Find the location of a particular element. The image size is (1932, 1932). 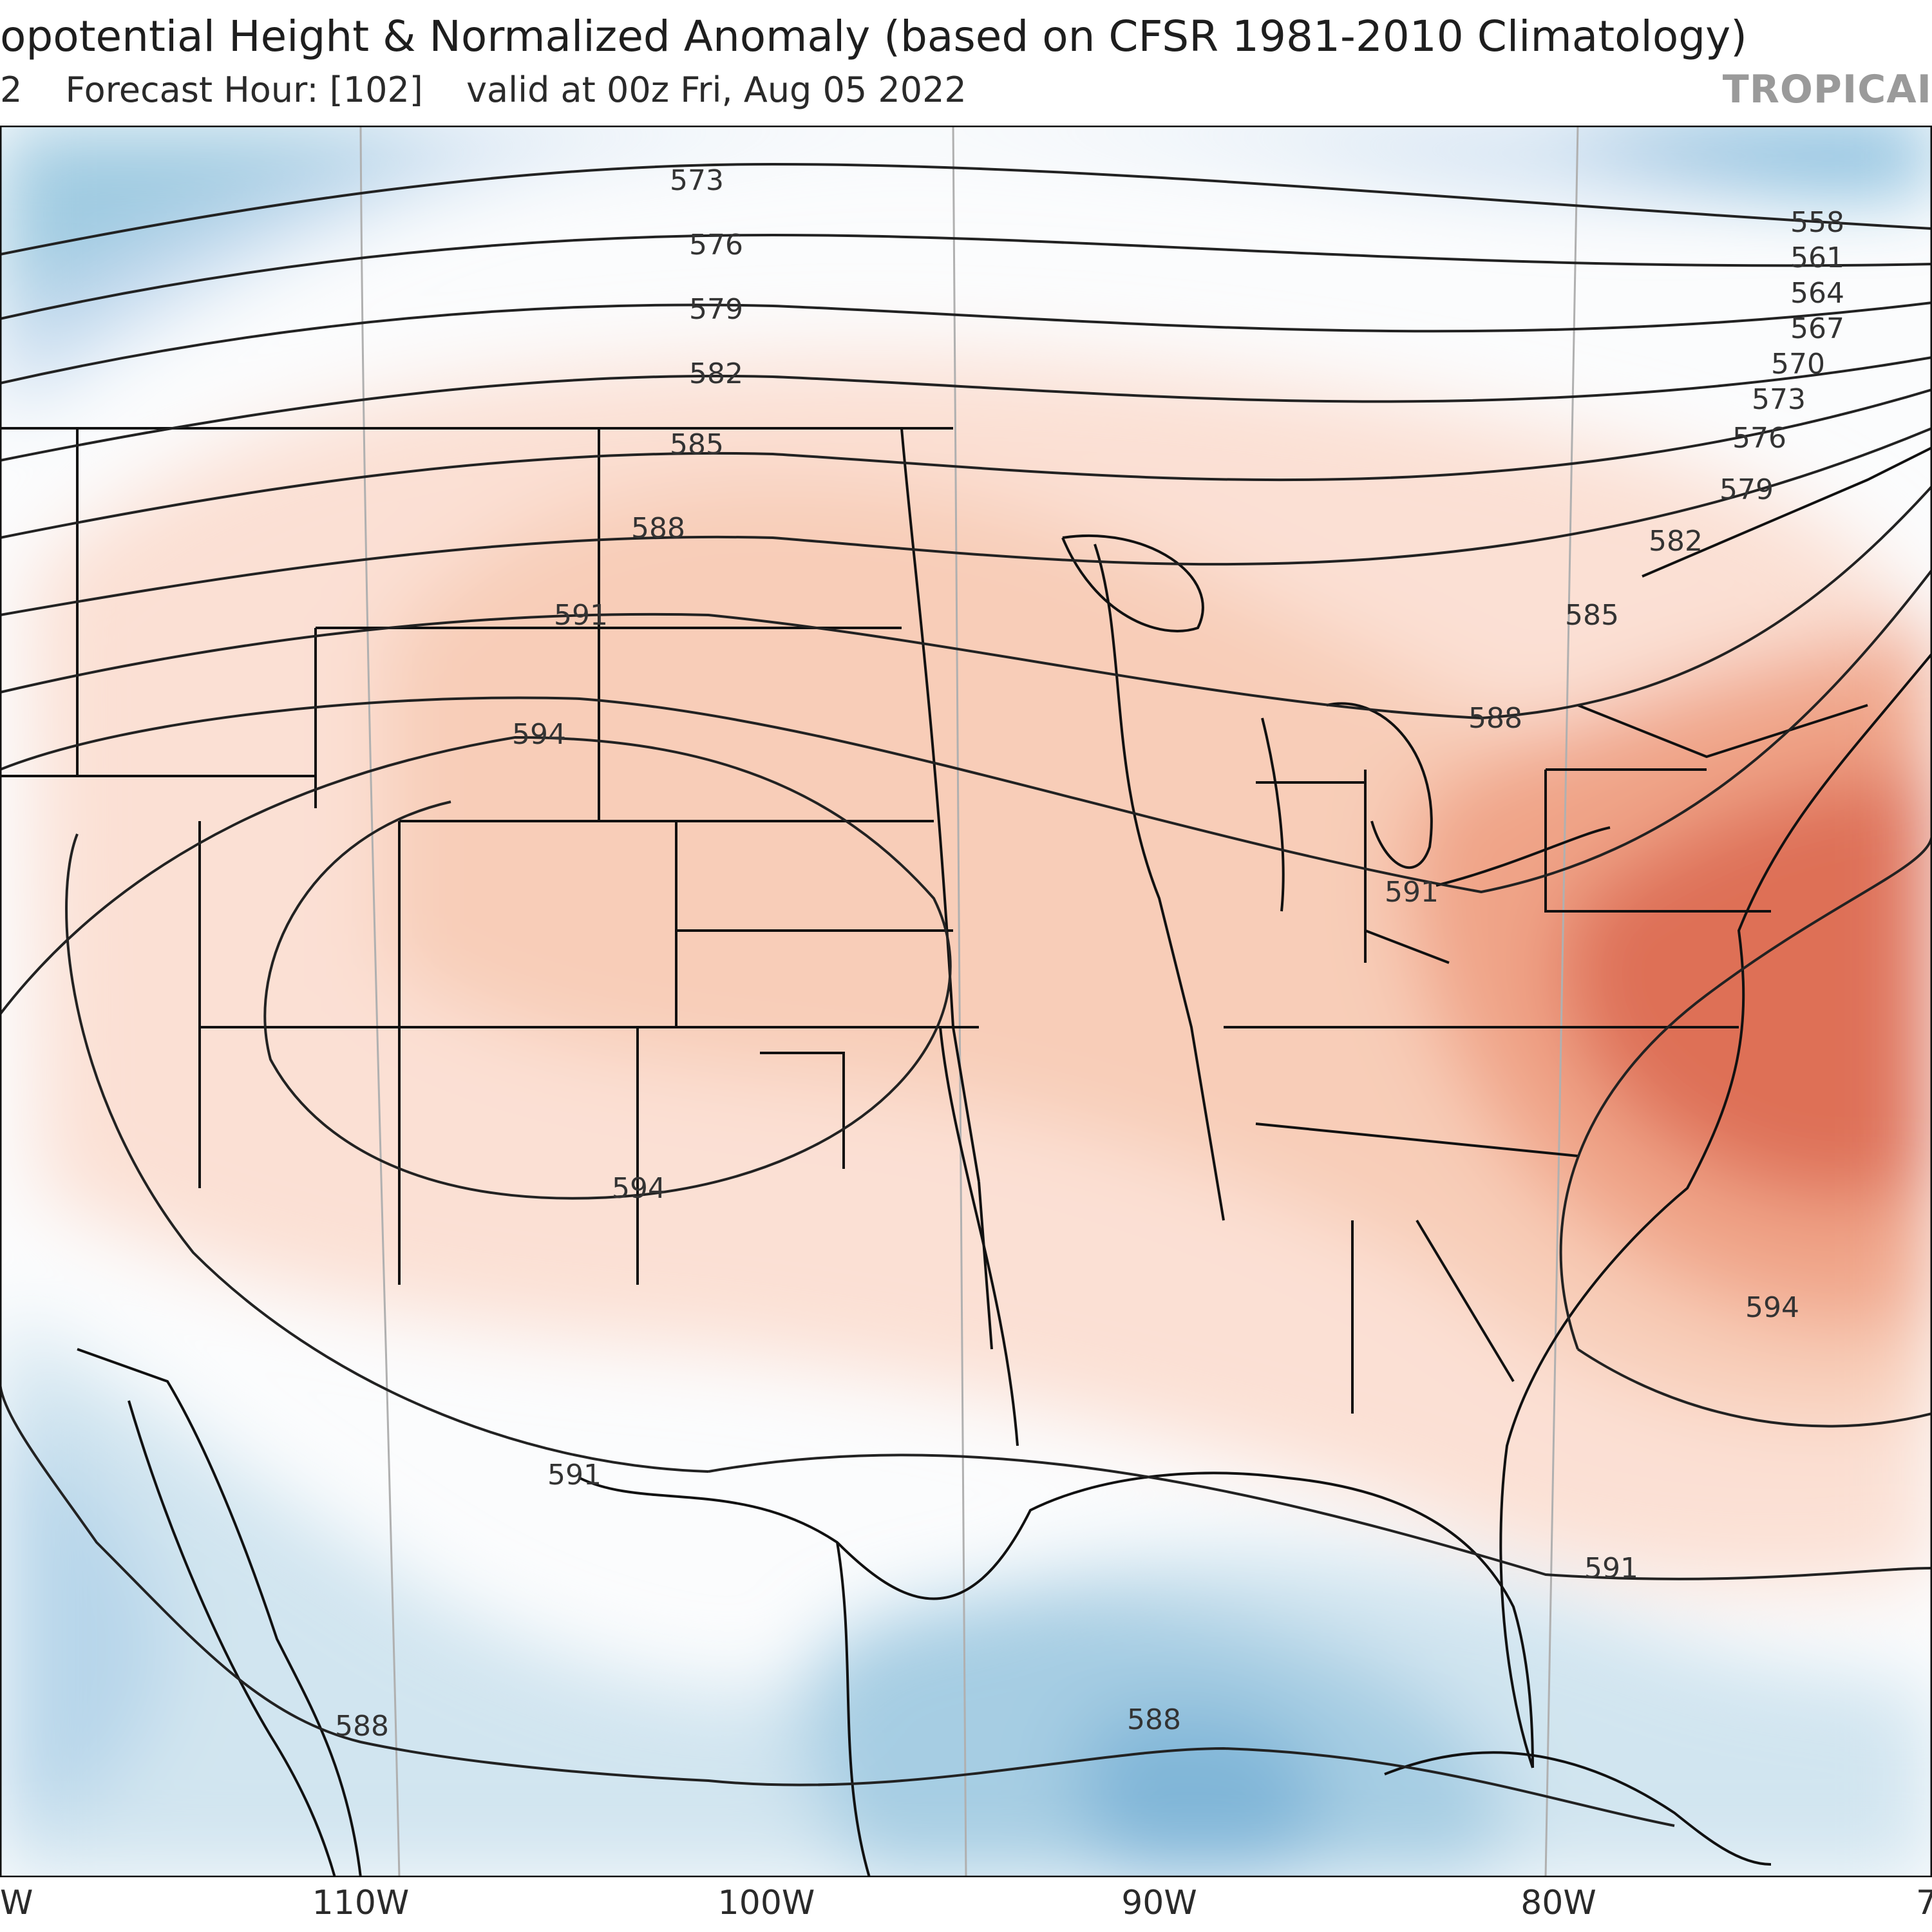

brand-watermark: TROPICAI is located at coordinates (1827, 89).